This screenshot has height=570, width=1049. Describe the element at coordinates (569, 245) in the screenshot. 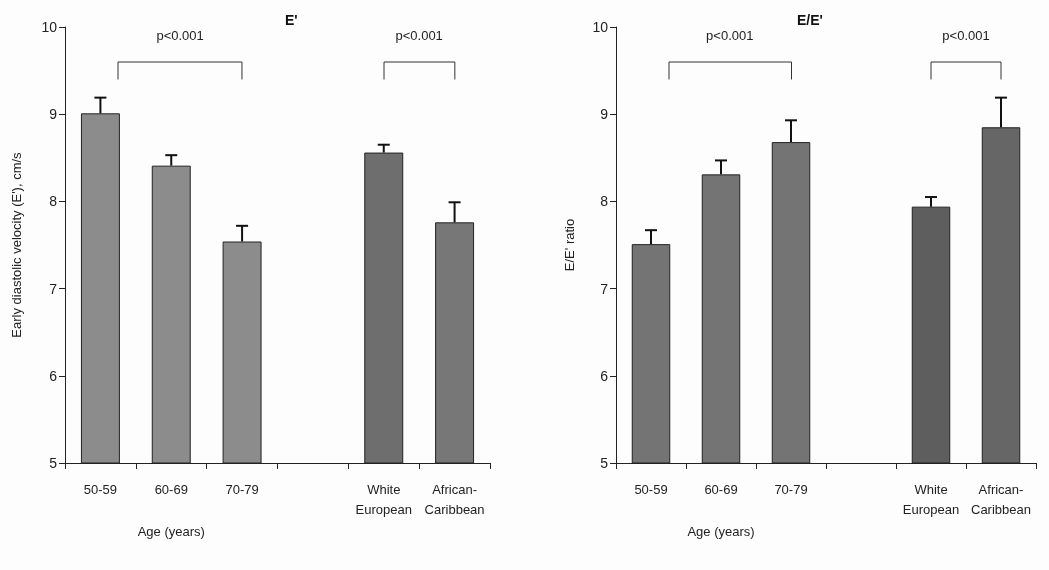

I see `y-axis-title: E/E' ratio` at that location.